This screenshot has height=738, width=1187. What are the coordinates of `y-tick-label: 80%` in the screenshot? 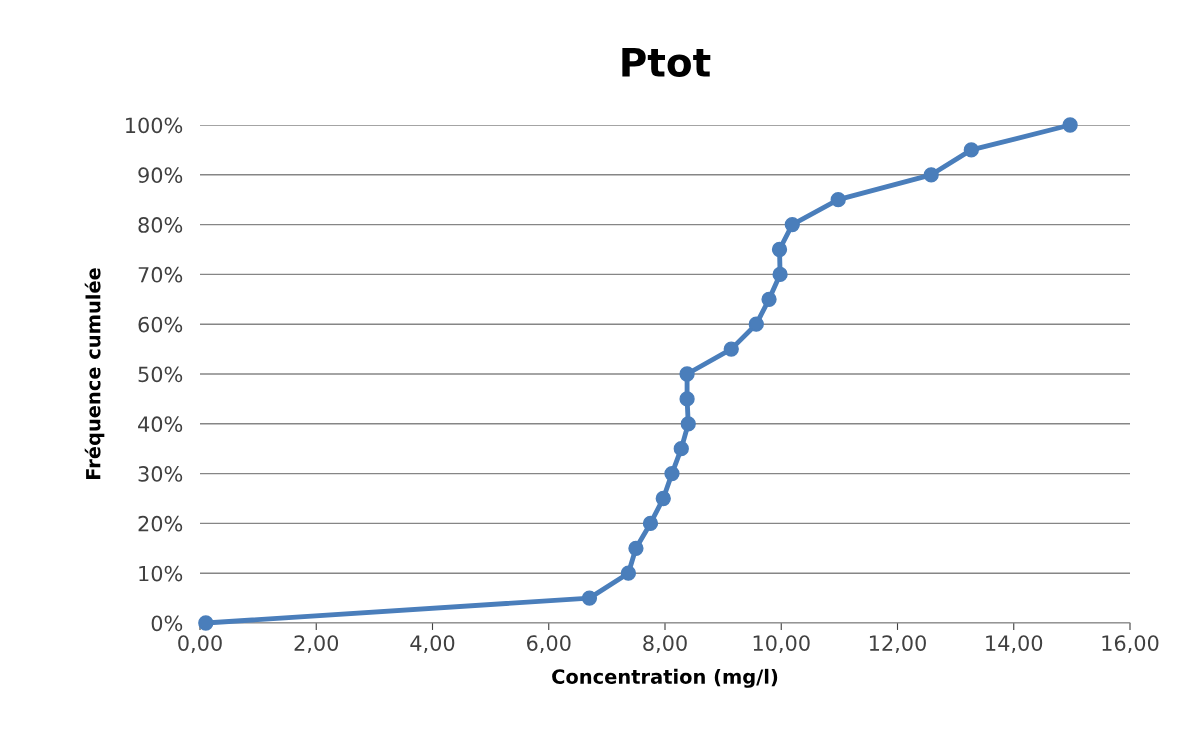 It's located at (160, 225).